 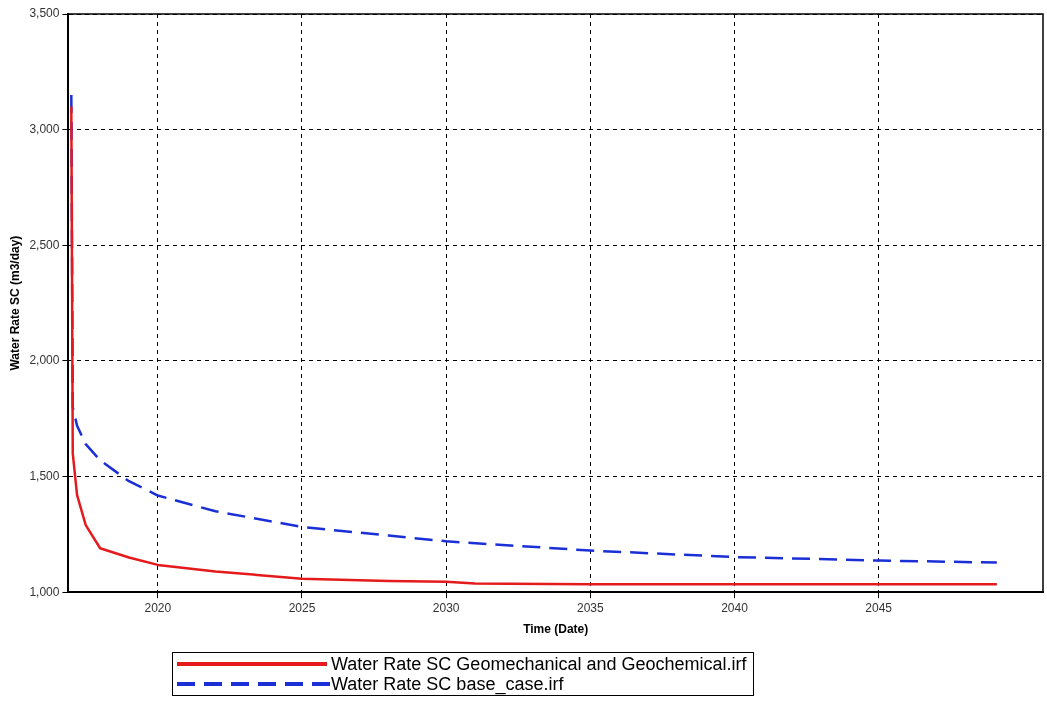 What do you see at coordinates (44, 591) in the screenshot?
I see `y-tick-label: 1,000` at bounding box center [44, 591].